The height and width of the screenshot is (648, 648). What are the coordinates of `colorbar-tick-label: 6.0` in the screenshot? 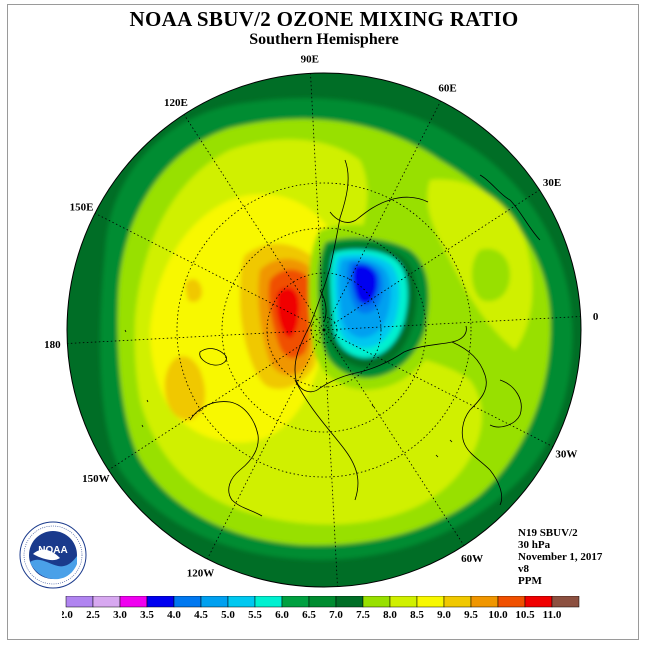 It's located at (282, 615).